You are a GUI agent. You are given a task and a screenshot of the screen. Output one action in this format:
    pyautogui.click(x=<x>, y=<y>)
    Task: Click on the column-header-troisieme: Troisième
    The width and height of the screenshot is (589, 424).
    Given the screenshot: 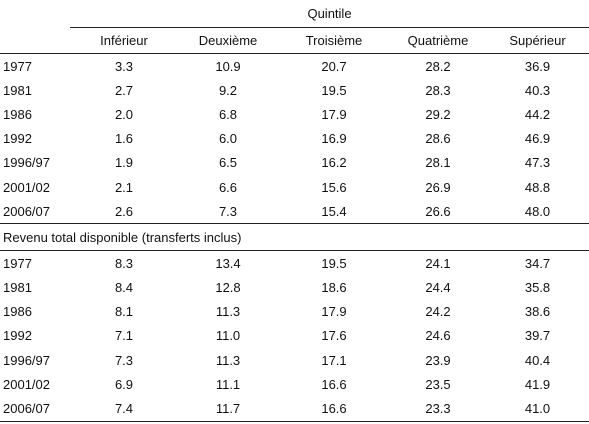 What is the action you would take?
    pyautogui.click(x=334, y=40)
    